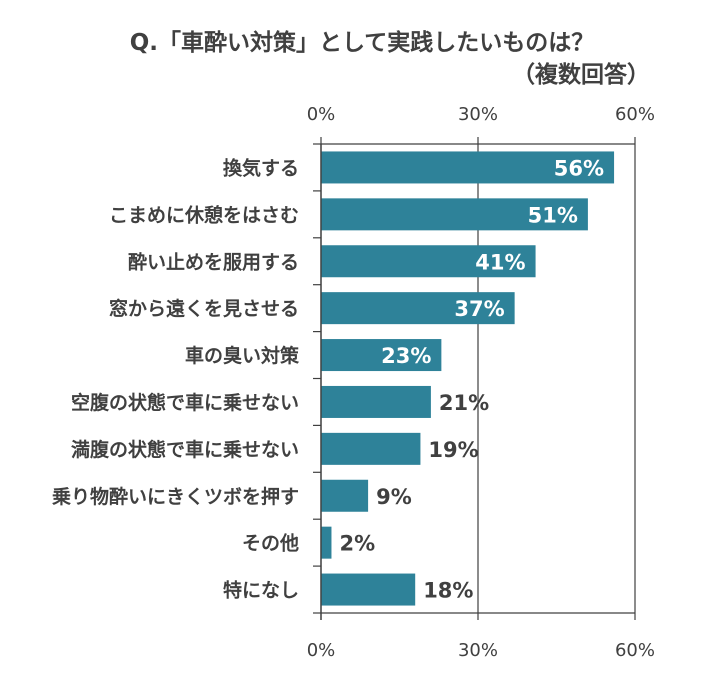  I want to click on x-tick-label-top: 60%, so click(635, 114).